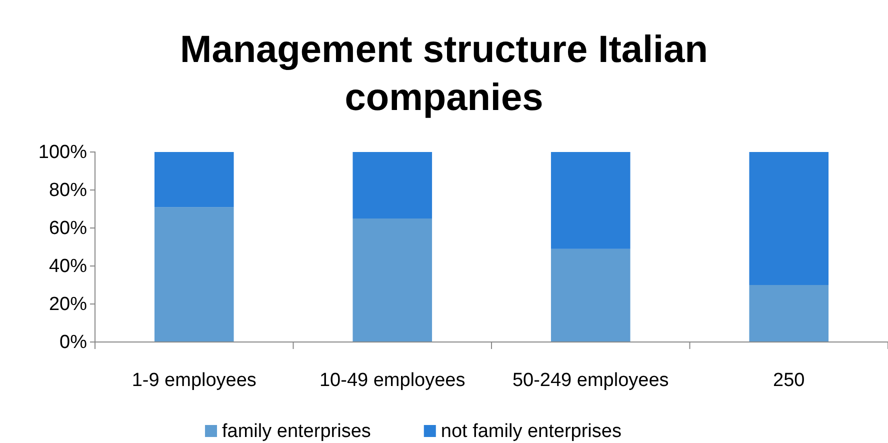 The height and width of the screenshot is (443, 888). Describe the element at coordinates (74, 343) in the screenshot. I see `y-tick-label: 0%` at that location.